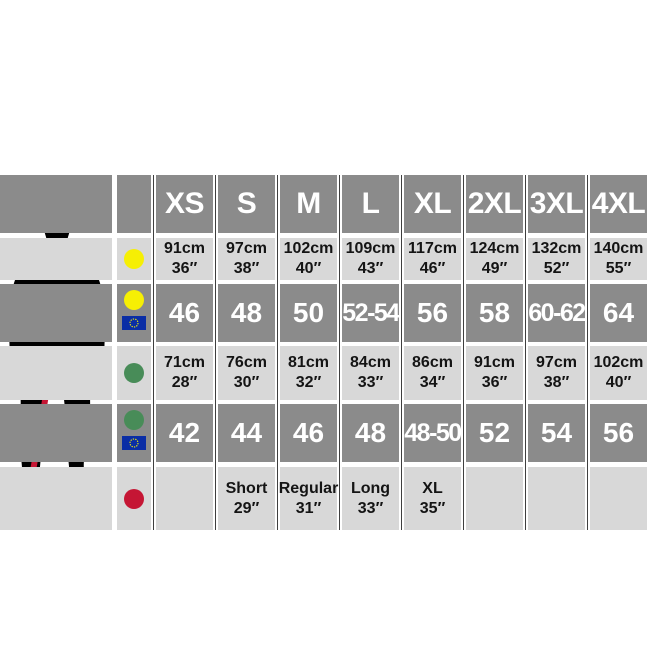 This screenshot has width=650, height=650. What do you see at coordinates (246, 204) in the screenshot?
I see `size-column-header: S` at bounding box center [246, 204].